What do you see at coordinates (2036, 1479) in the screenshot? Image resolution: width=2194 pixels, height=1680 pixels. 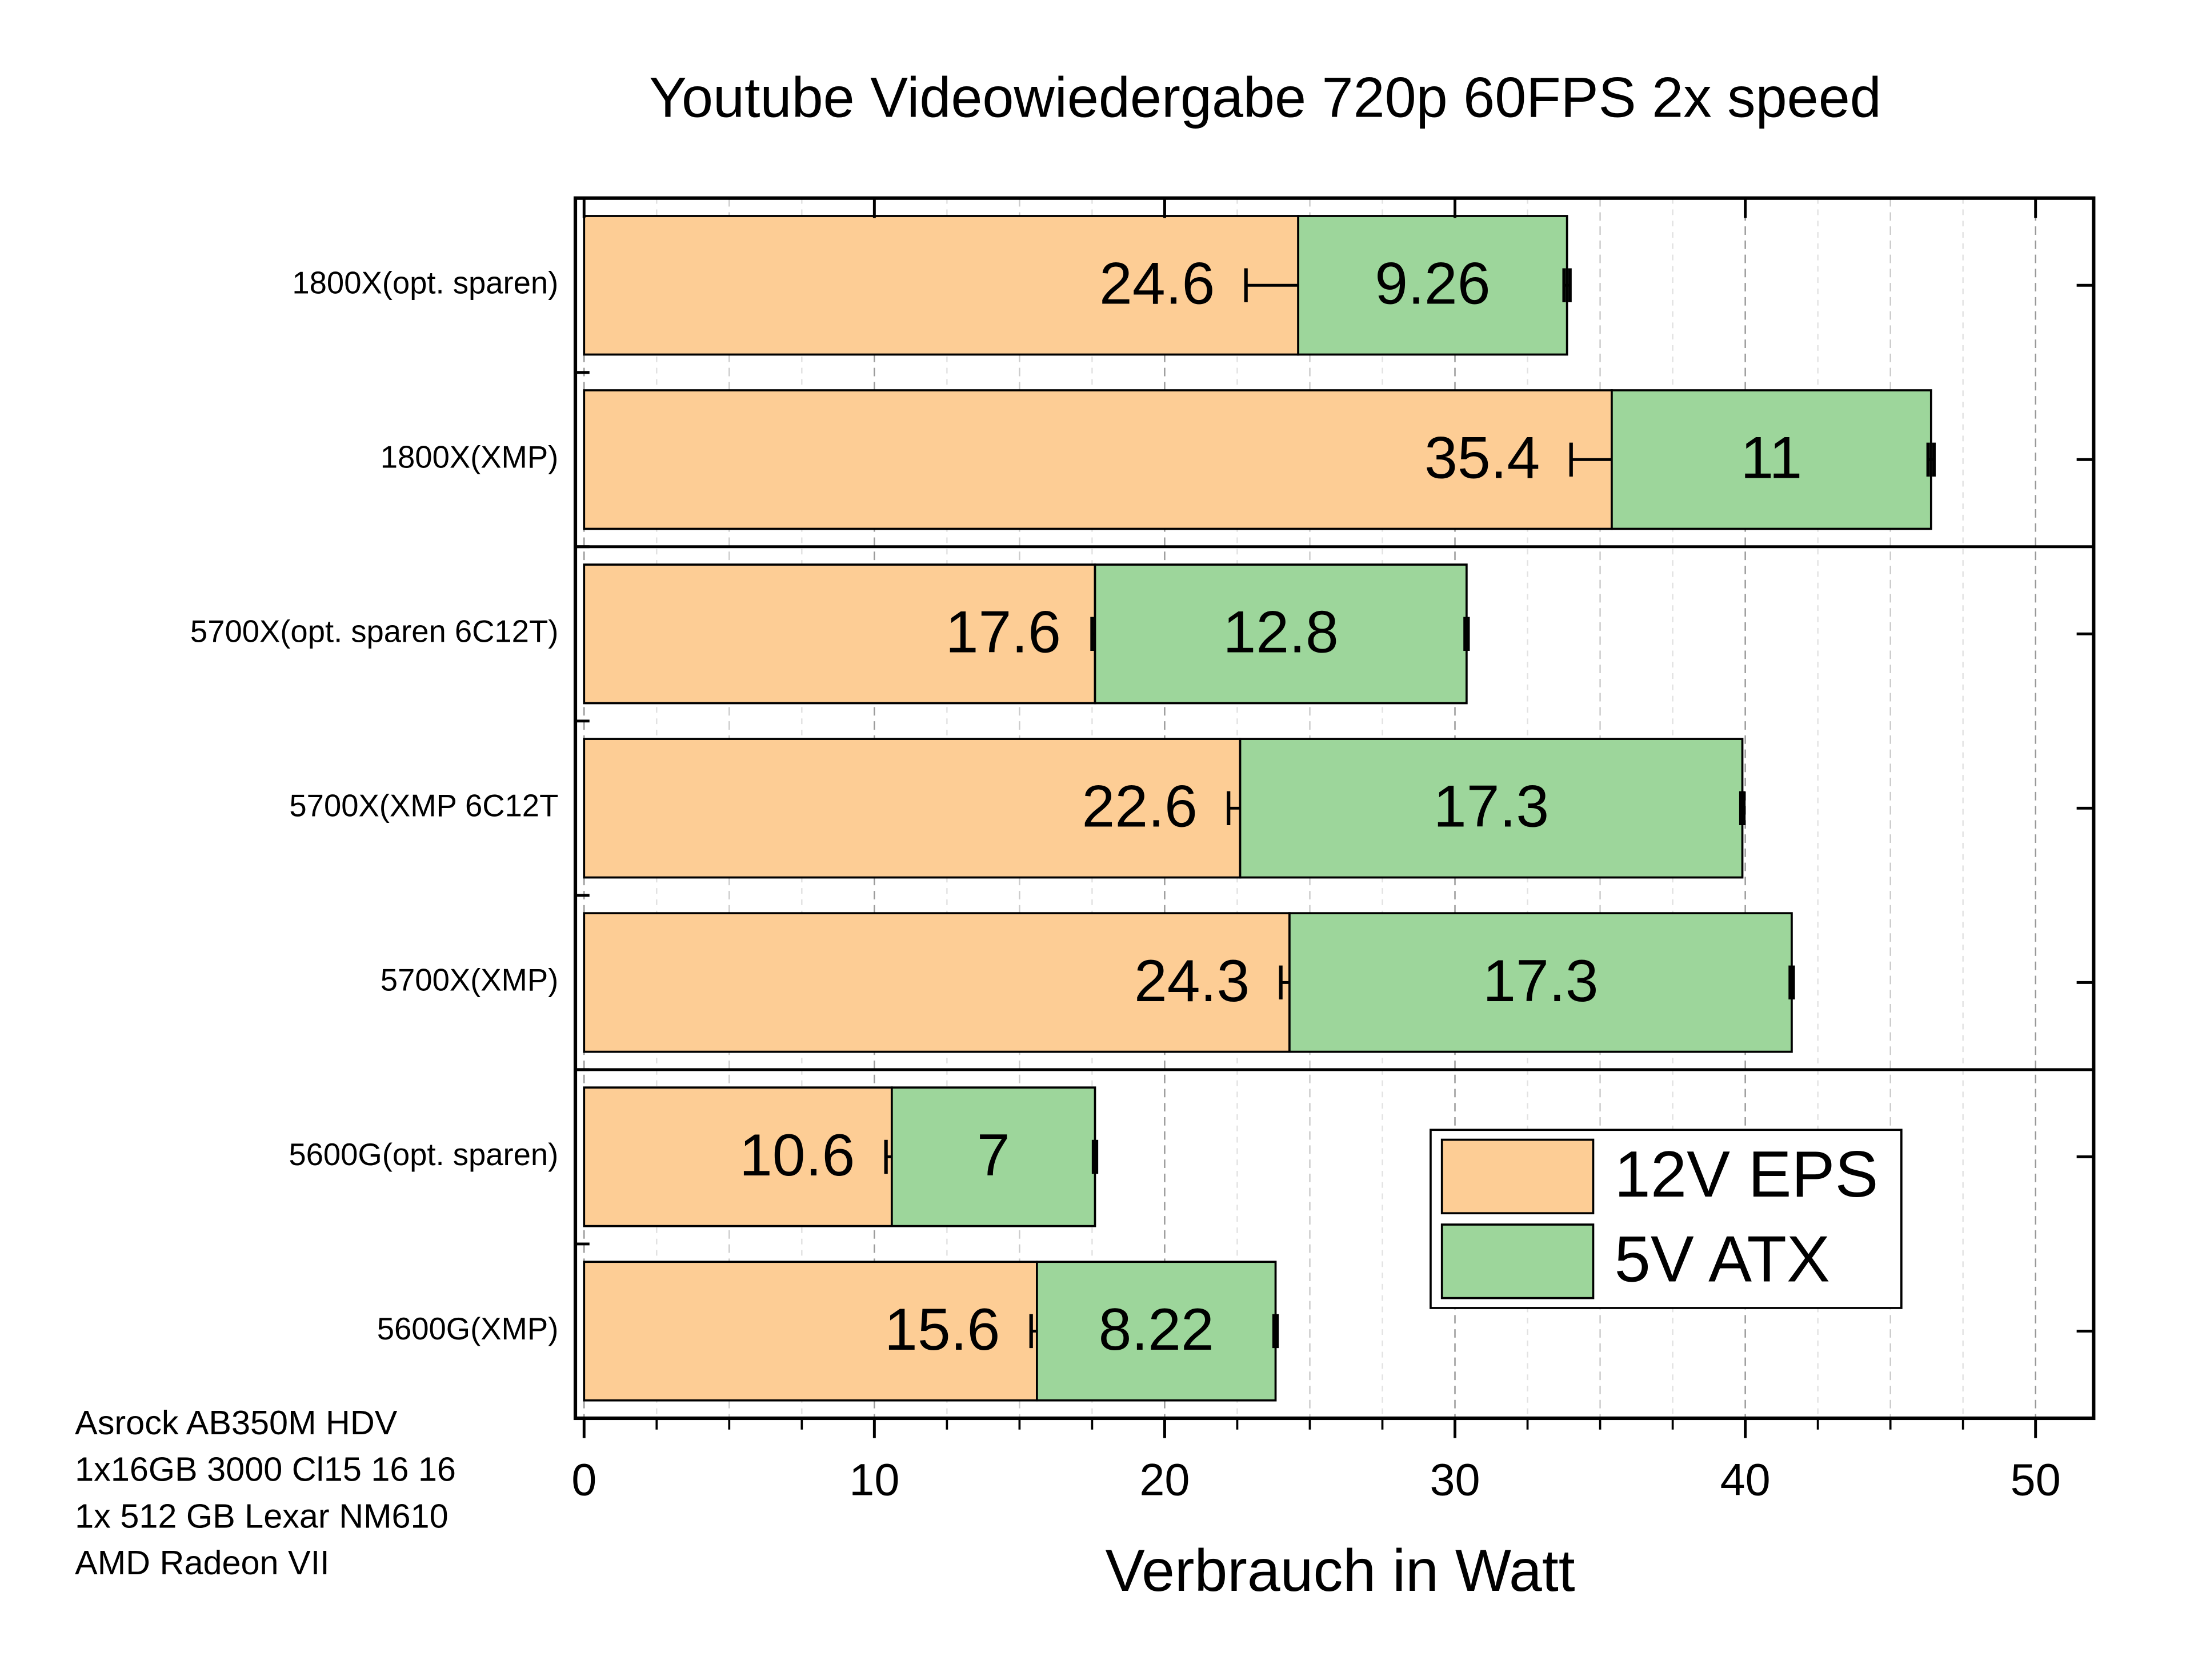 I see `x-tick-label: 50` at bounding box center [2036, 1479].